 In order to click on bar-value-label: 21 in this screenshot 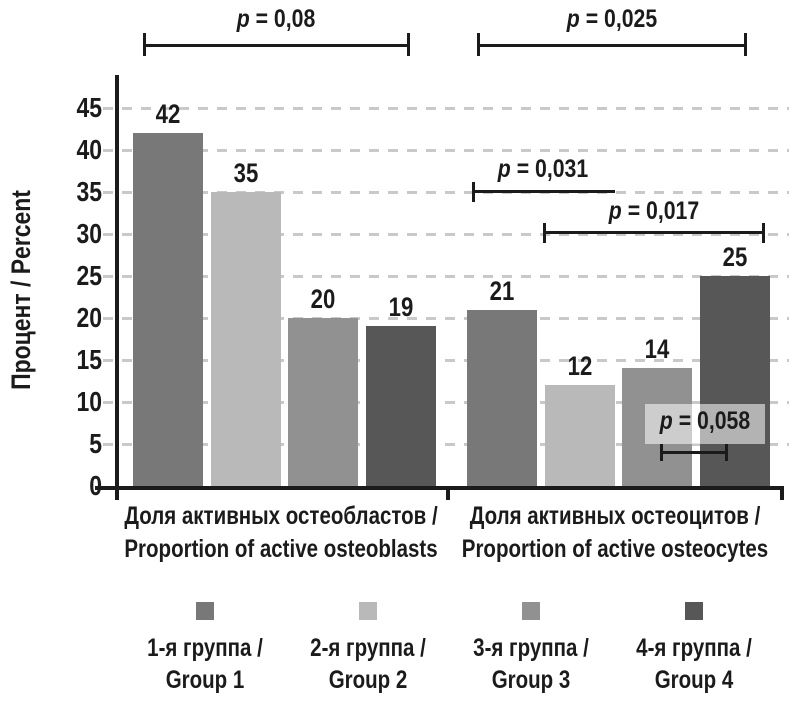, I will do `click(502, 290)`.